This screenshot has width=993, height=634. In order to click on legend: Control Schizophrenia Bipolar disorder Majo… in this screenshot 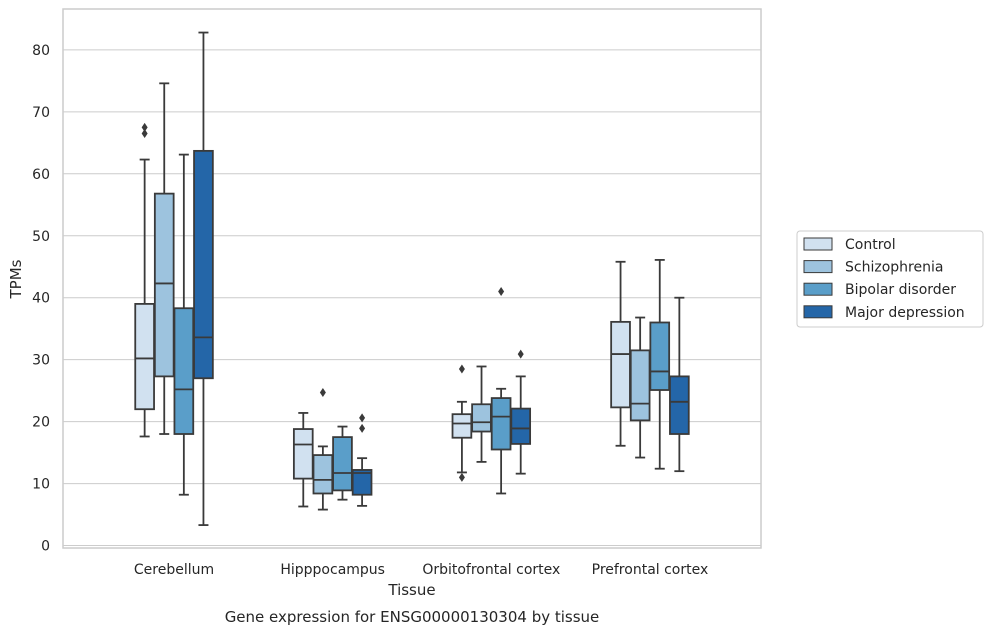, I will do `click(890, 279)`.